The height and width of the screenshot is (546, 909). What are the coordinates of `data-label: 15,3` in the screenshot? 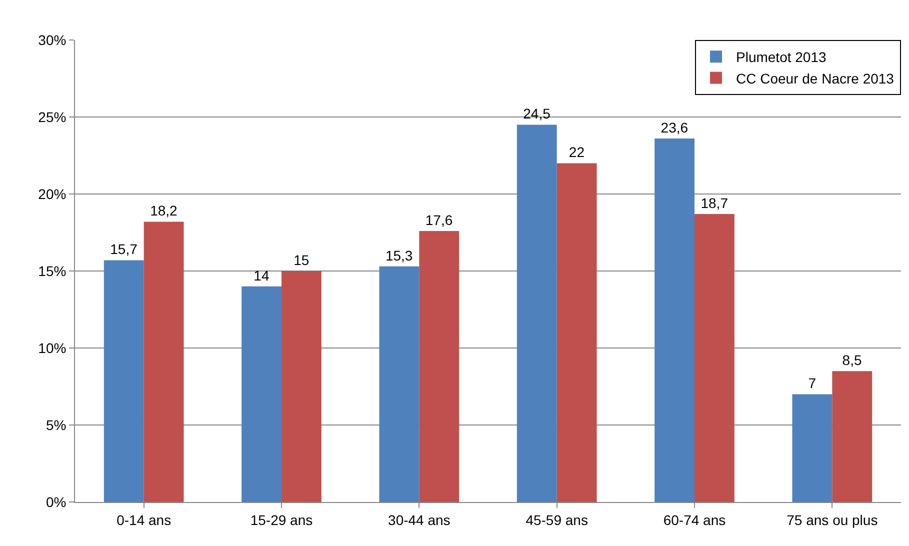 It's located at (399, 255).